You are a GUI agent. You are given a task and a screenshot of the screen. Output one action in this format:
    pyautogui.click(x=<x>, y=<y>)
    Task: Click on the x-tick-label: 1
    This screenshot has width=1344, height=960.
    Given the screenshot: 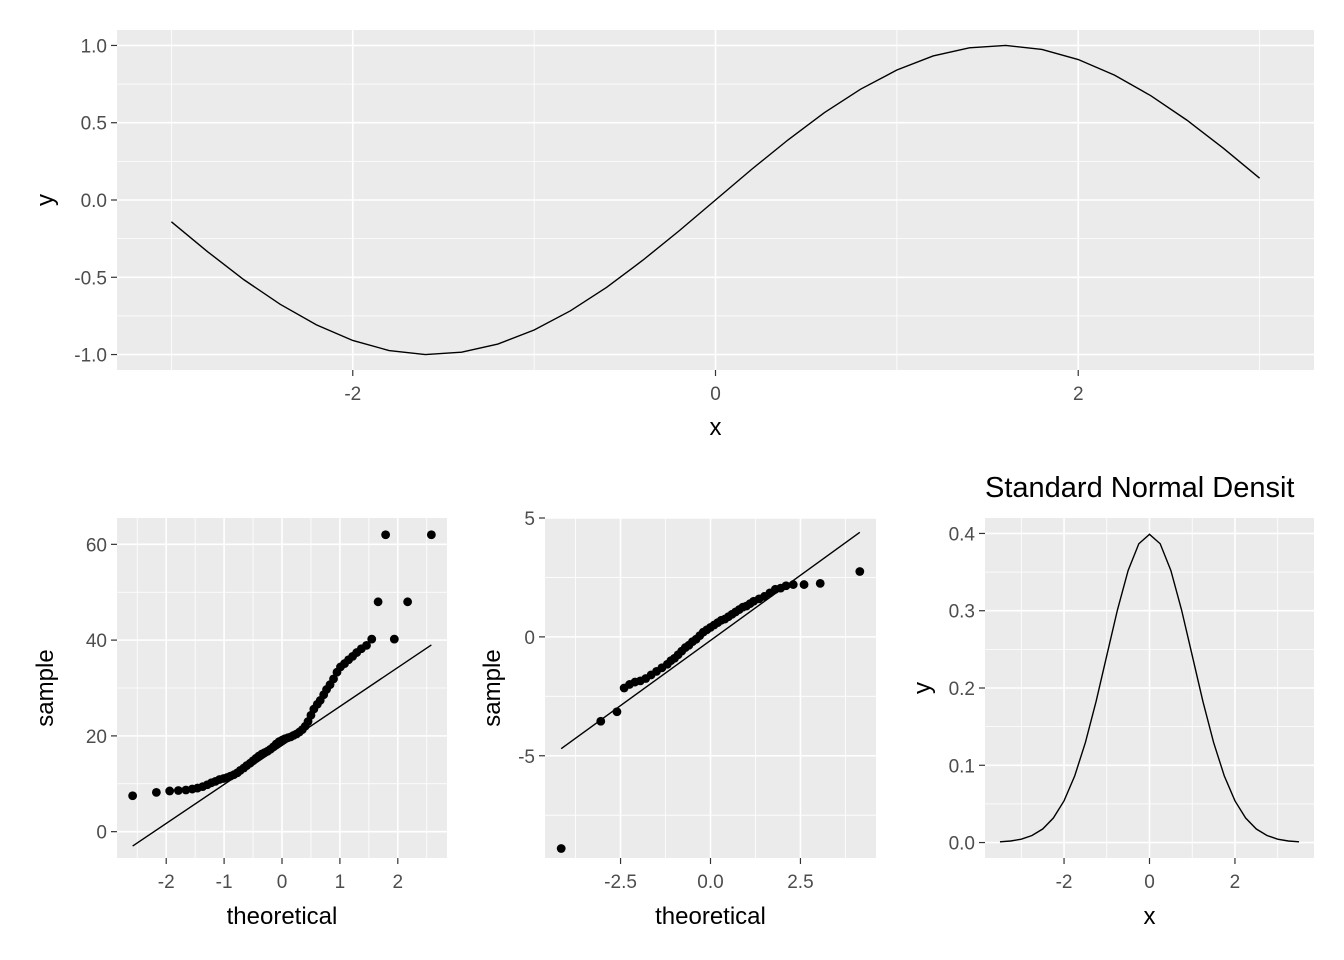 What is the action you would take?
    pyautogui.click(x=340, y=882)
    